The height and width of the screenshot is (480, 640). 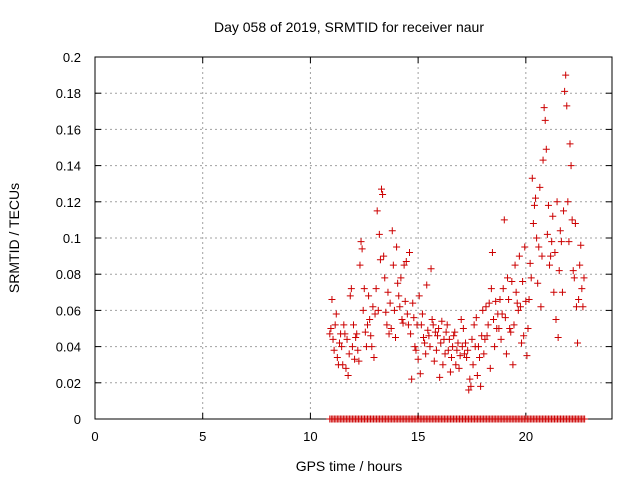 I want to click on y-tick-label: 0.14, so click(x=68, y=166).